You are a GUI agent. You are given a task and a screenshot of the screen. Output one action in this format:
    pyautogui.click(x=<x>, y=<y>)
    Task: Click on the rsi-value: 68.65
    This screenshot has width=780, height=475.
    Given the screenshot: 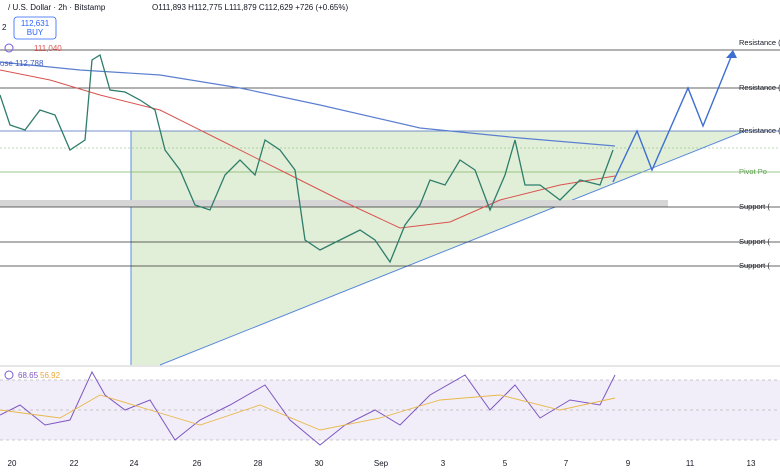 What is the action you would take?
    pyautogui.click(x=28, y=375)
    